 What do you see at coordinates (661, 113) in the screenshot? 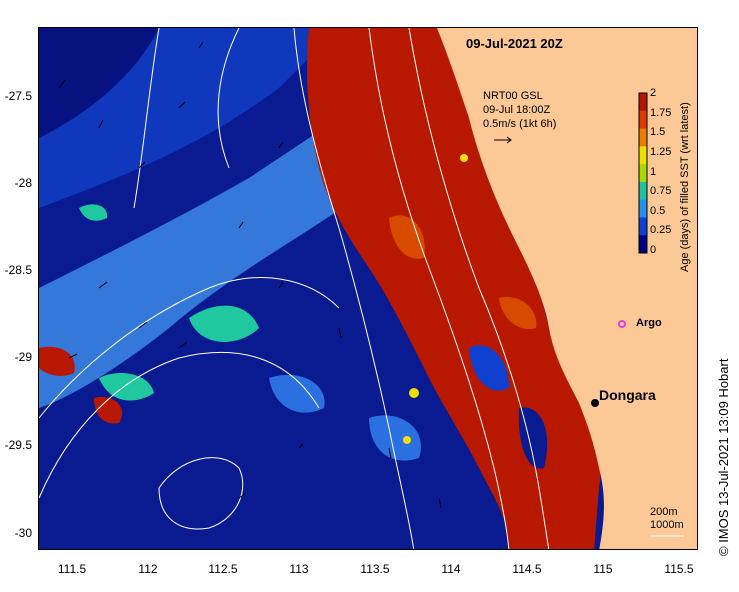
I see `colorbar-tick: 1.75` at bounding box center [661, 113].